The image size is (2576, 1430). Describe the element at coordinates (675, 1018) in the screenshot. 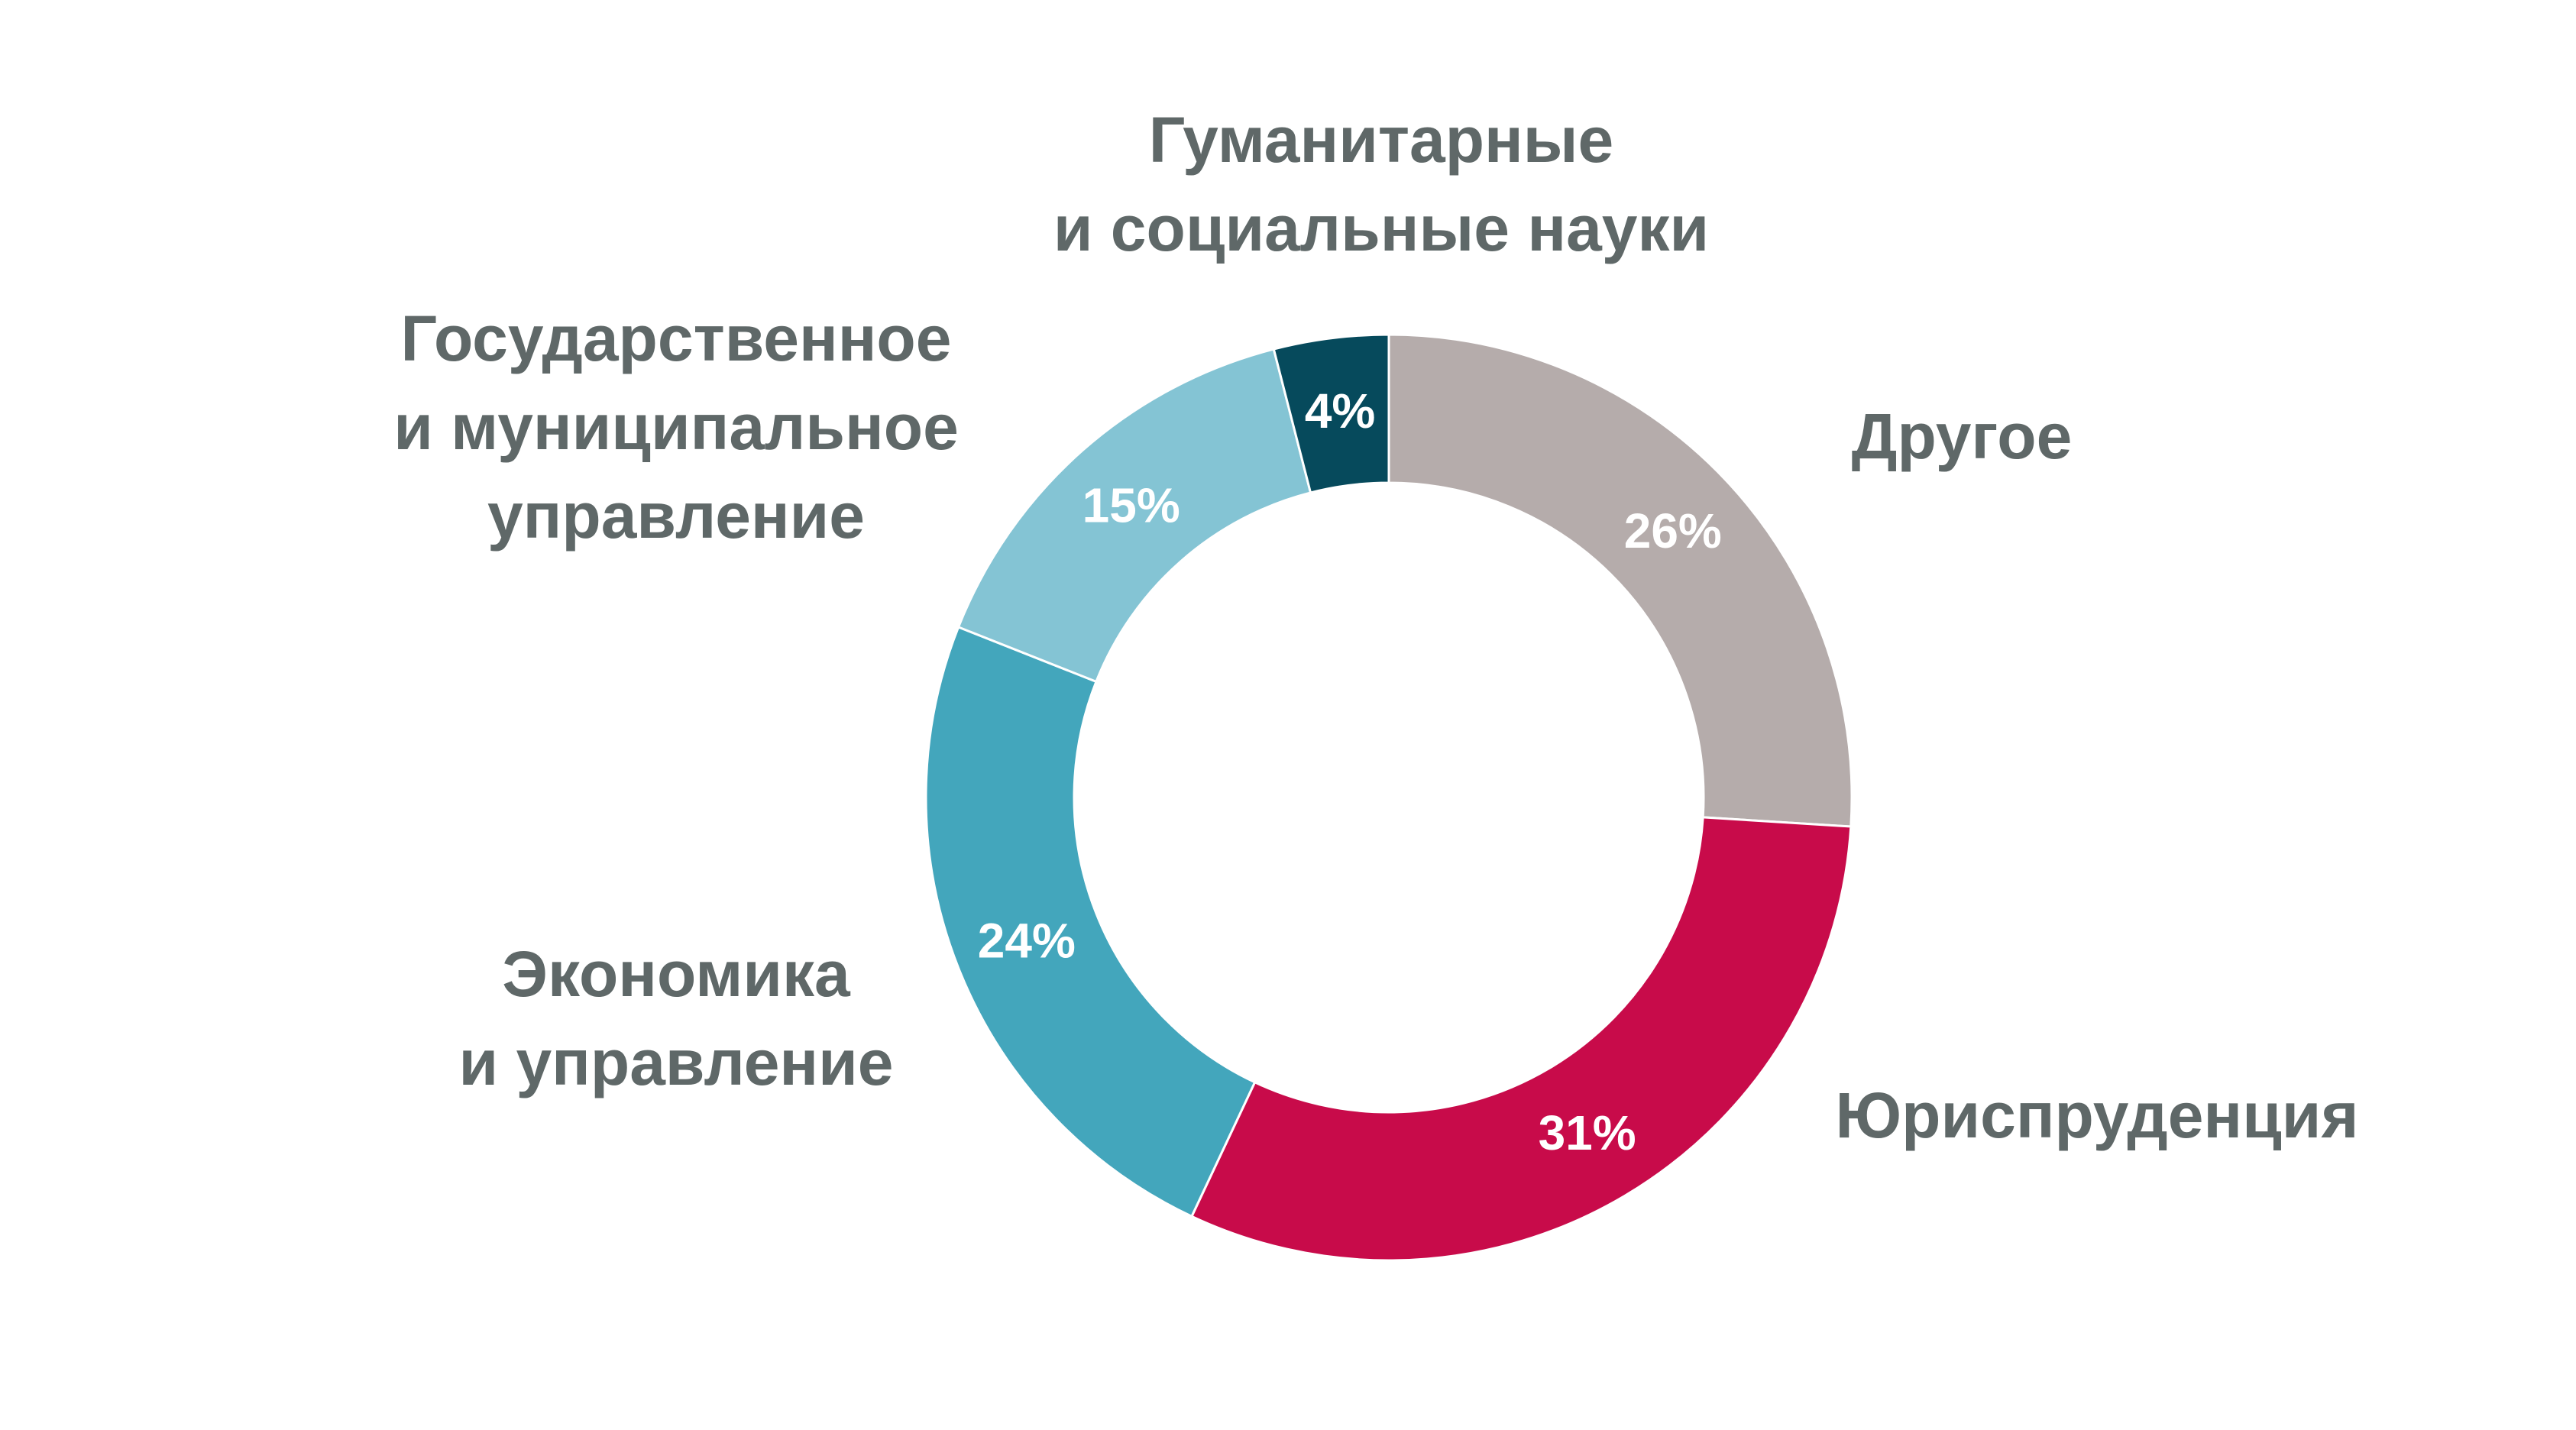

I see `category-label-3: Экономика и управление` at that location.